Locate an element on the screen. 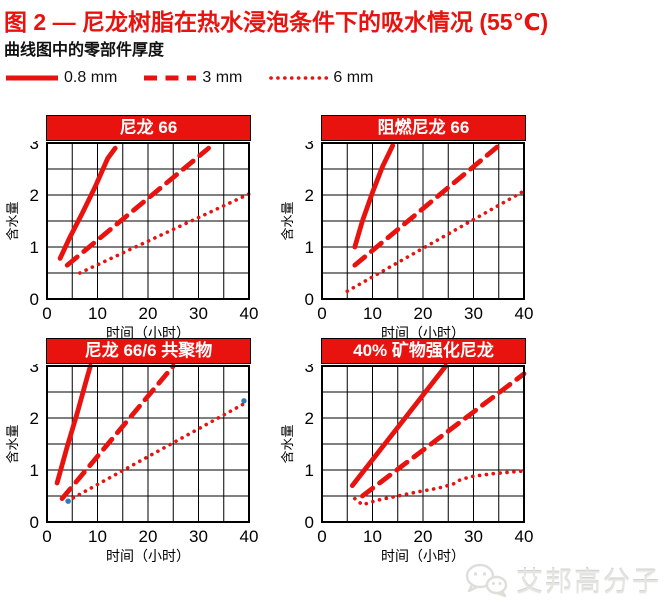 This screenshot has height=606, width=667. legend-item-dashed: 3 mm is located at coordinates (192, 78).